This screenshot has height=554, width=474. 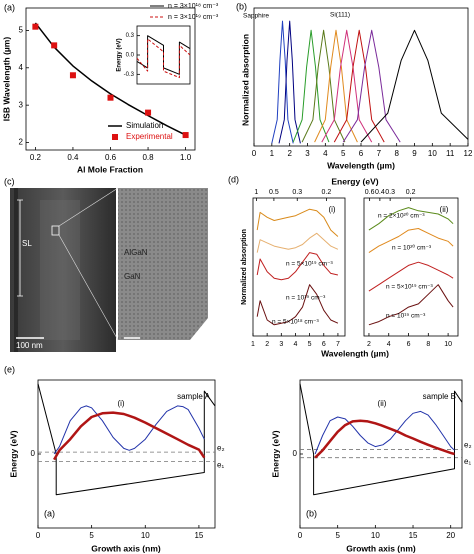 What do you see at coordinates (274, 192) in the screenshot?
I see `x2-tick-label: 0.5` at bounding box center [274, 192].